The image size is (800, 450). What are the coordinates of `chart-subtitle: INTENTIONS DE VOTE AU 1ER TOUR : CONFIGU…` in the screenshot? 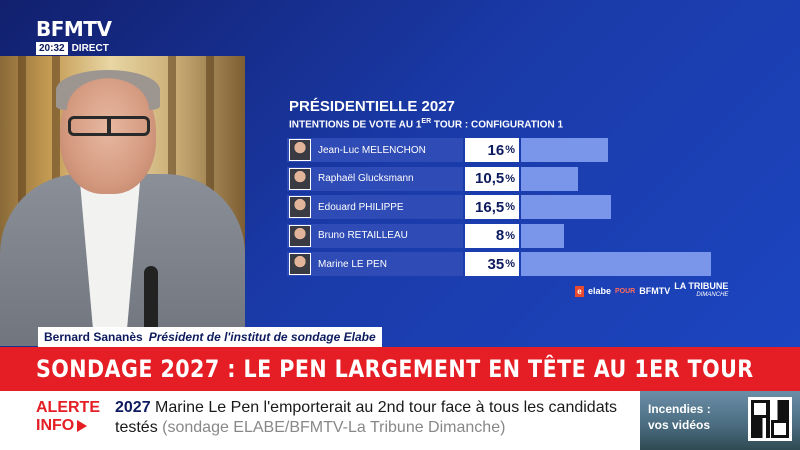 It's located at (426, 124).